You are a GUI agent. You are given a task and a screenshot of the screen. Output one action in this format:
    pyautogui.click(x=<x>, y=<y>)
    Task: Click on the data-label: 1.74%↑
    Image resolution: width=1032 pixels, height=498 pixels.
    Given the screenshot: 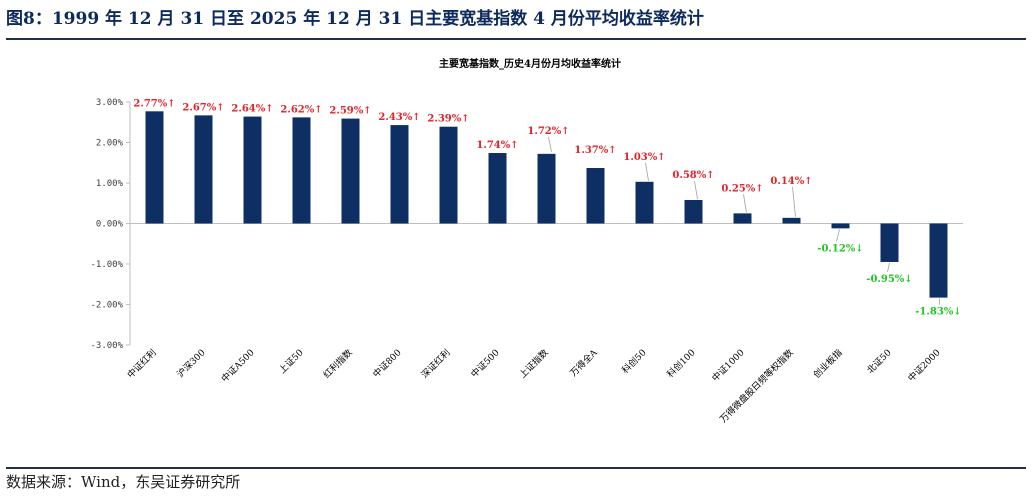 What is the action you would take?
    pyautogui.click(x=497, y=145)
    